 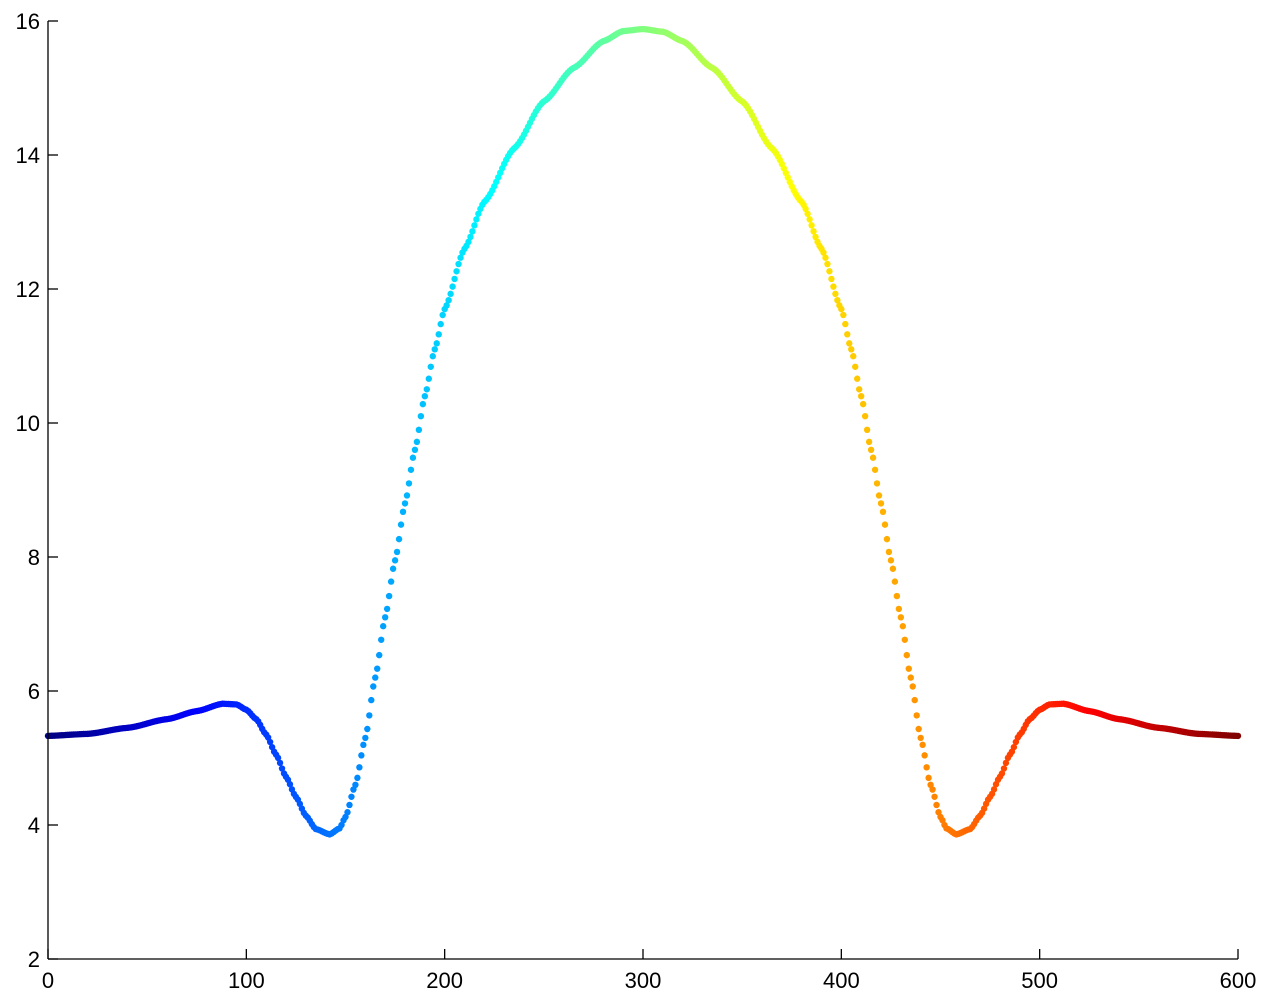 I want to click on x-tick-label: 200, so click(x=444, y=980).